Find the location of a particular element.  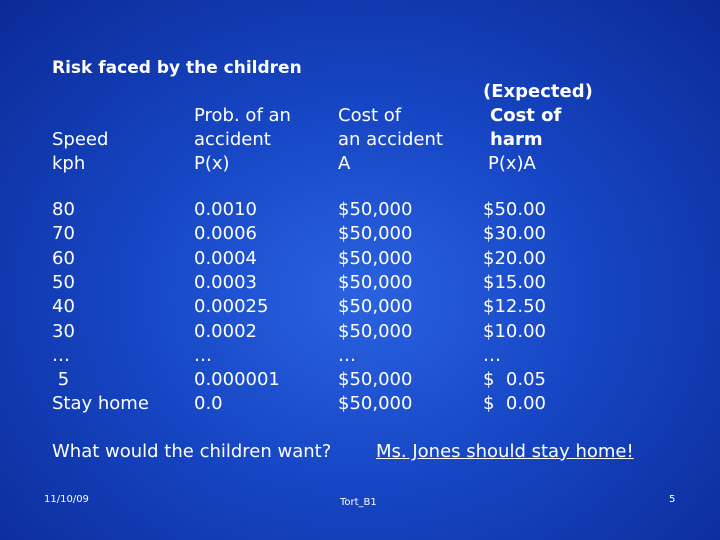

table-cell: 80 is located at coordinates (63, 209).